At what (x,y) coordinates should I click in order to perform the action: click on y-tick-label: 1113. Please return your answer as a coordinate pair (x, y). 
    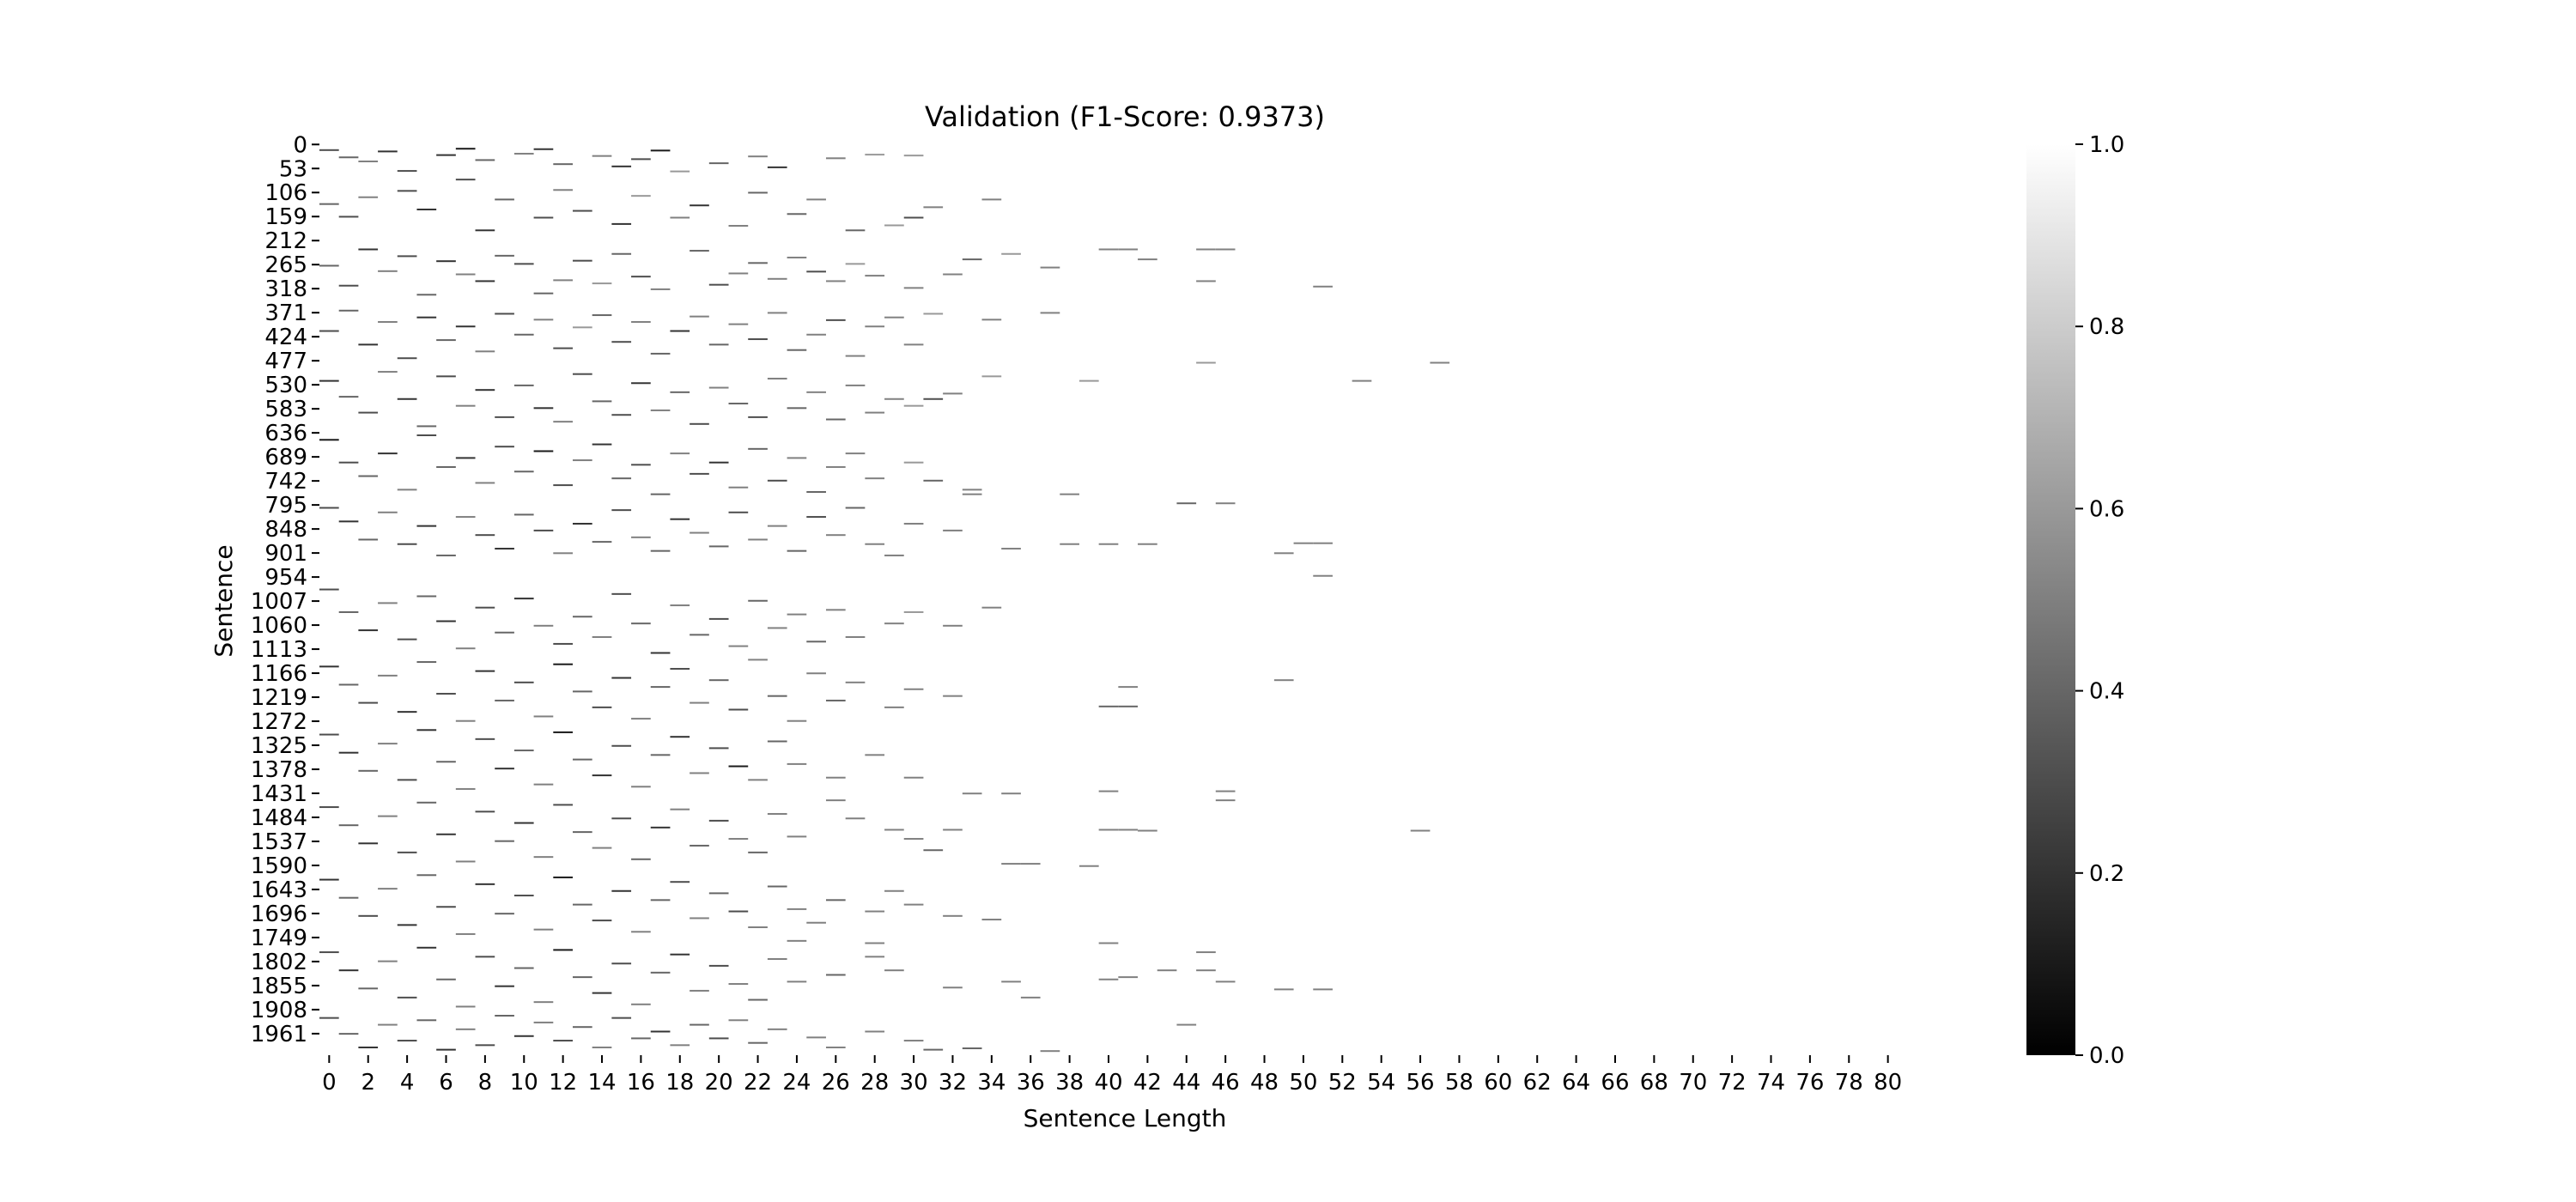
    Looking at the image, I should click on (279, 650).